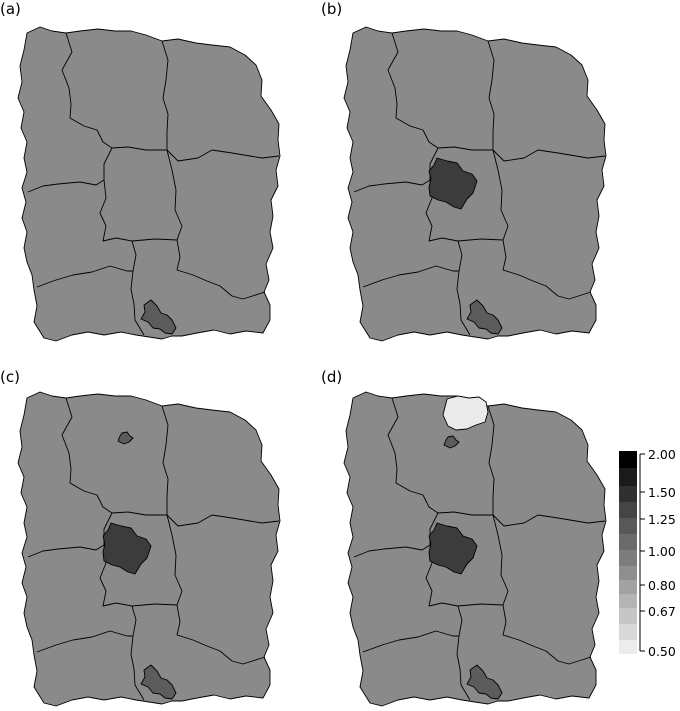 The width and height of the screenshot is (680, 711). Describe the element at coordinates (331, 9) in the screenshot. I see `panel-label-b: (b)` at that location.